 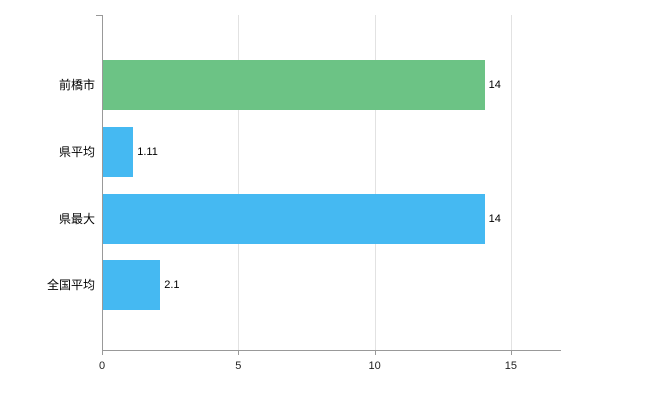 I want to click on category-label: 全国平均, so click(x=70, y=285).